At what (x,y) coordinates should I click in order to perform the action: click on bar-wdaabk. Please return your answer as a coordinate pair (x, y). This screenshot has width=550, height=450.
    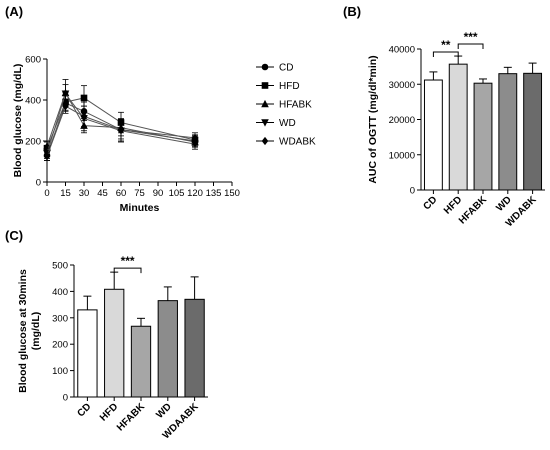
    Looking at the image, I should click on (194, 348).